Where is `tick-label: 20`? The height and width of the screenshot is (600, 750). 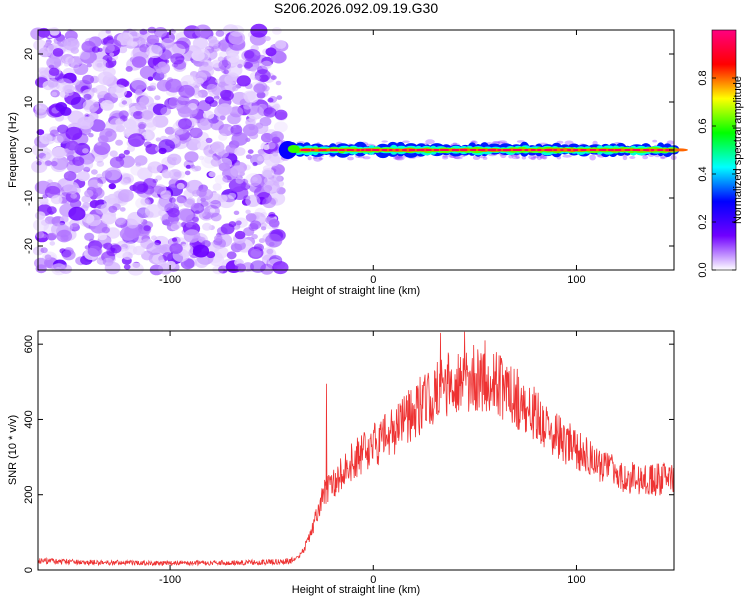
tick-label: 20 is located at coordinates (29, 54).